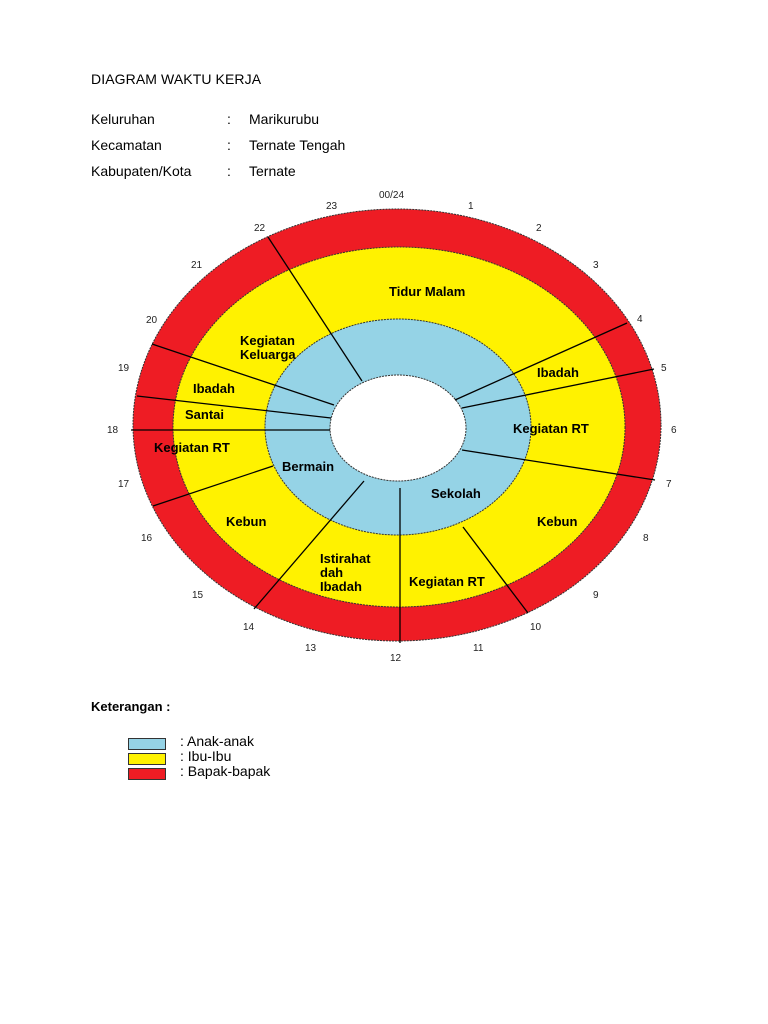 The image size is (768, 1024). I want to click on hour-label: 17, so click(124, 484).